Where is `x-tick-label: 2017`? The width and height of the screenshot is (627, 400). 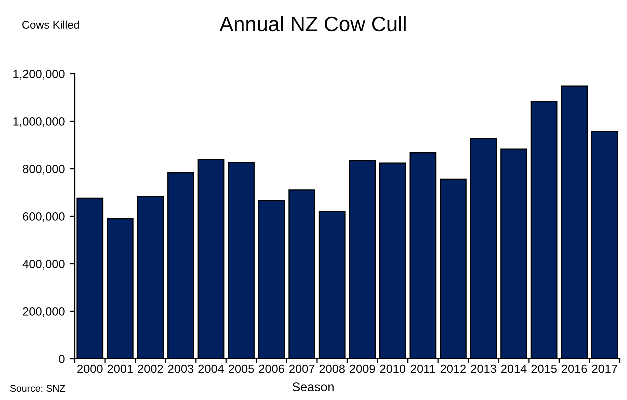 x-tick-label: 2017 is located at coordinates (605, 369).